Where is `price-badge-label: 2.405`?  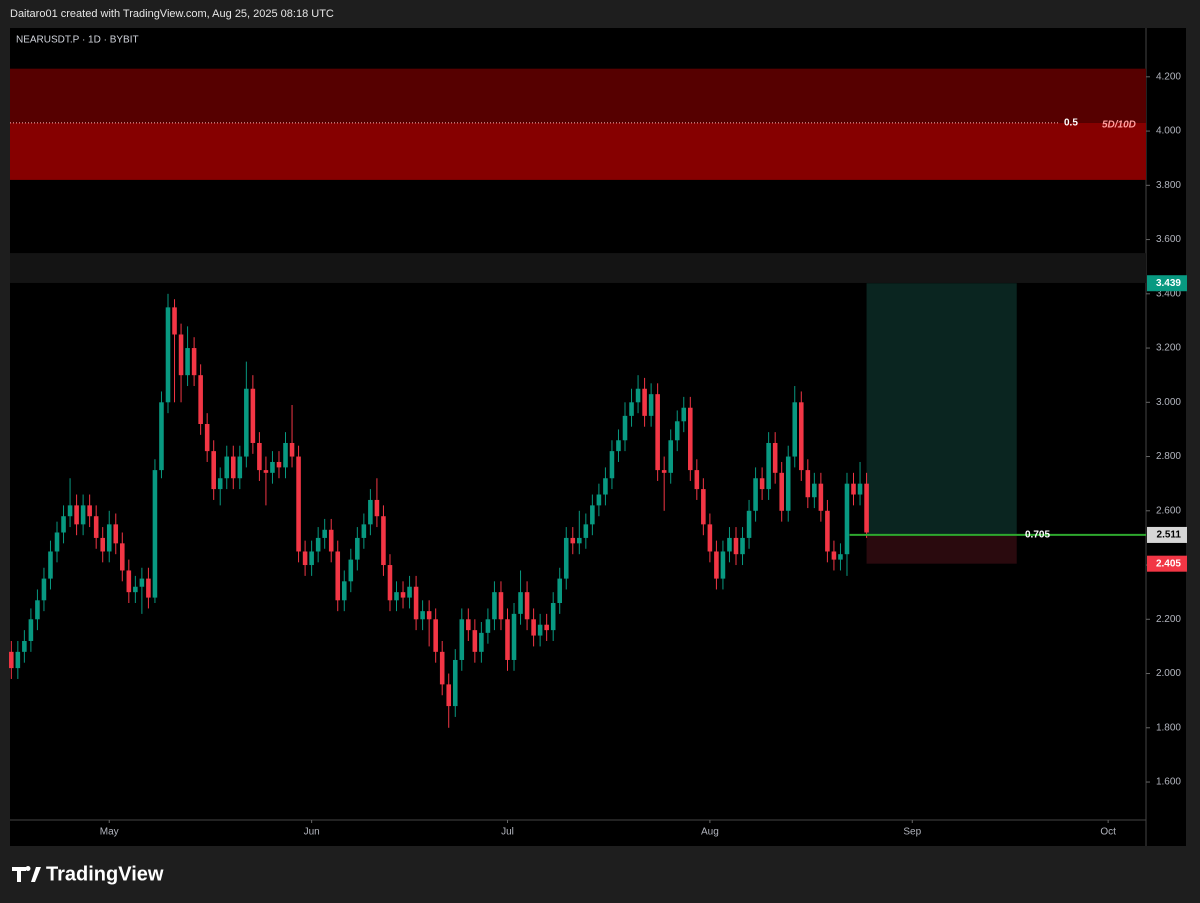 price-badge-label: 2.405 is located at coordinates (1168, 563).